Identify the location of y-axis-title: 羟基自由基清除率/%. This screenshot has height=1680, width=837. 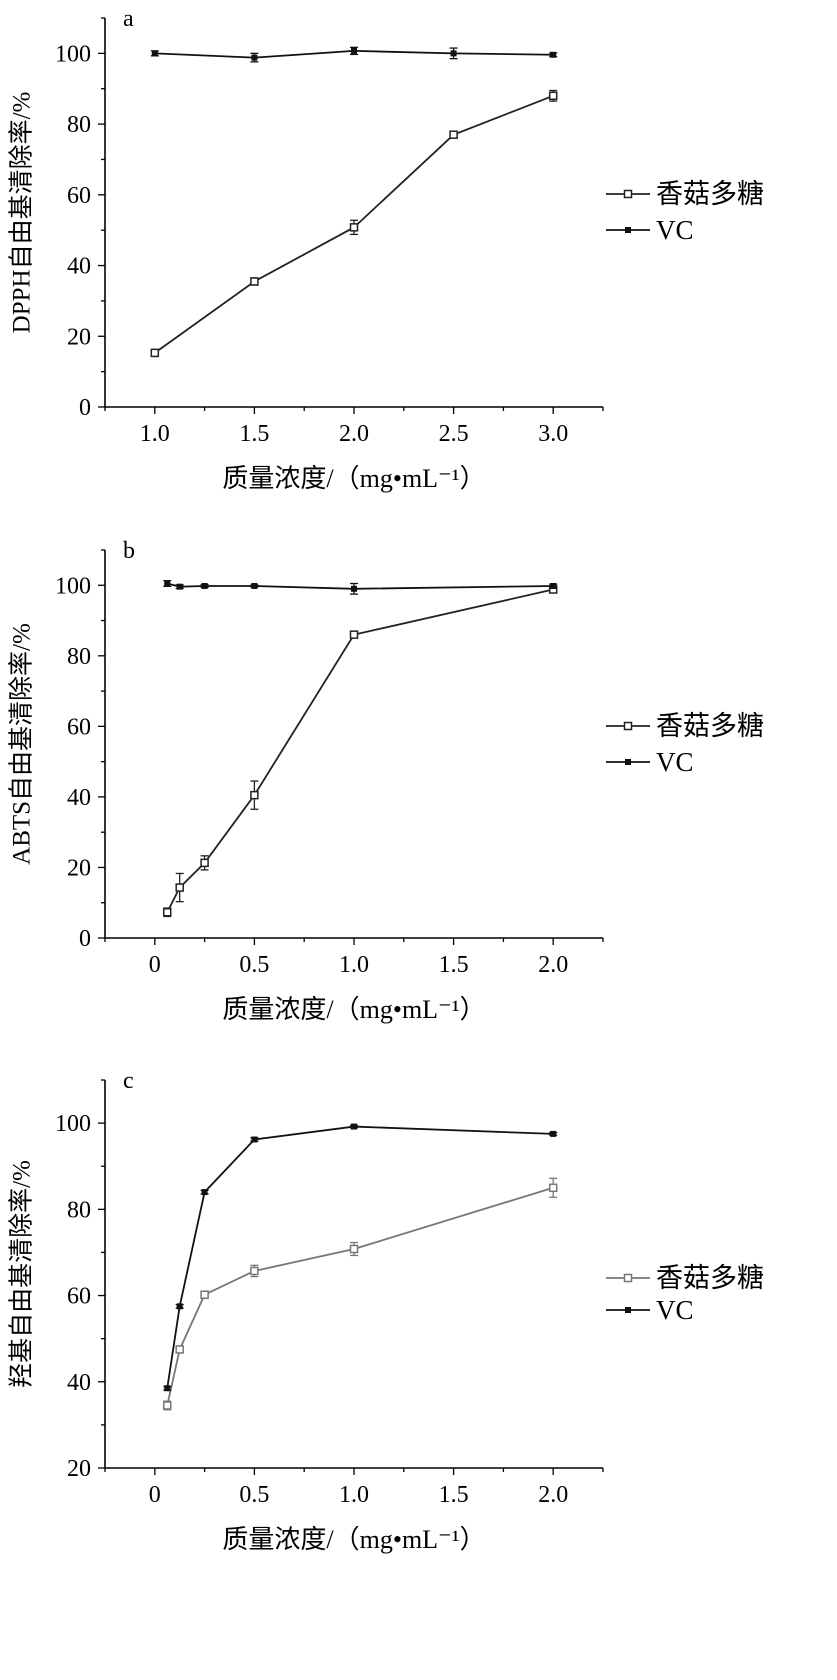
(22, 1274).